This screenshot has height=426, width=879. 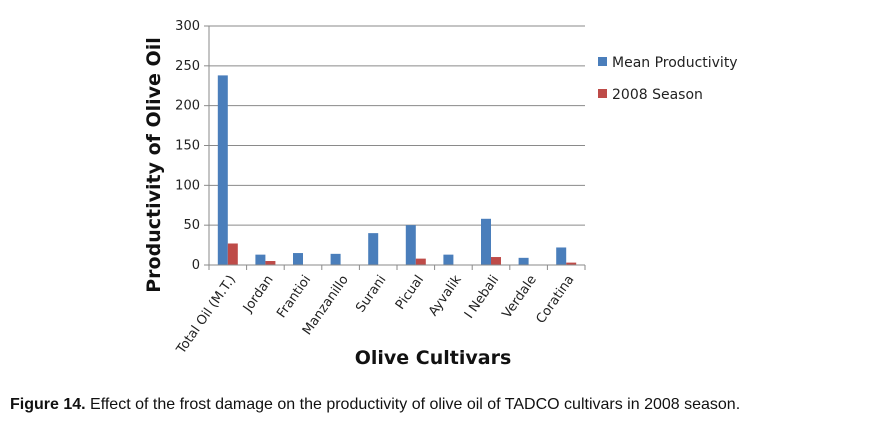 What do you see at coordinates (260, 259) in the screenshot?
I see `bar-mean-productivity-jordan` at bounding box center [260, 259].